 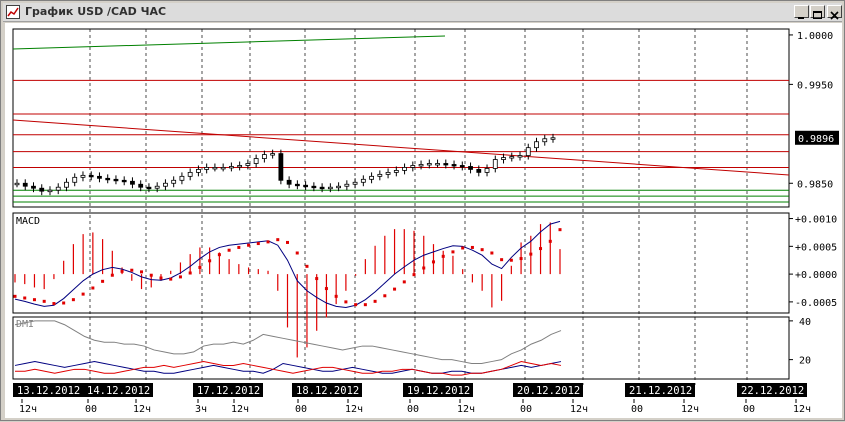 I want to click on maximize-button, so click(x=817, y=12).